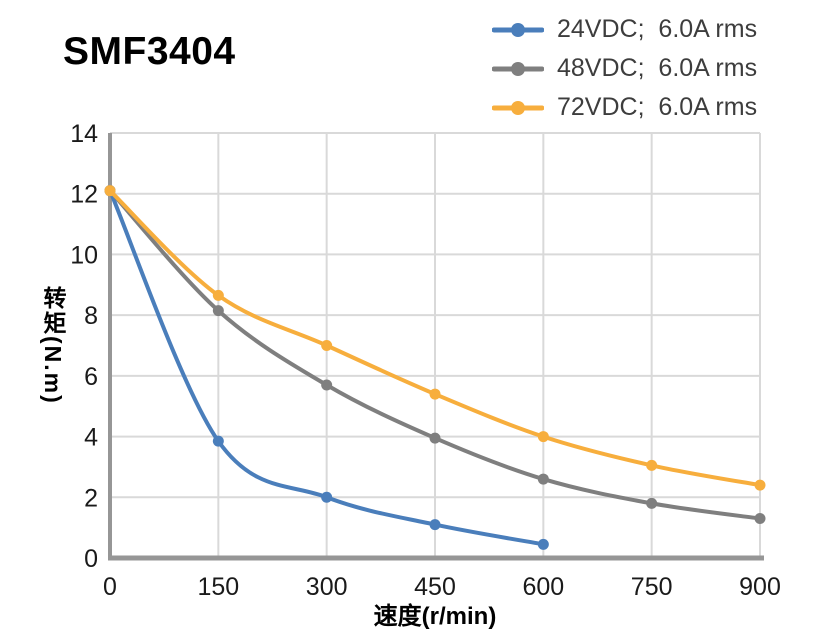 This screenshot has height=640, width=831. What do you see at coordinates (327, 587) in the screenshot?
I see `x-tick-label: 300` at bounding box center [327, 587].